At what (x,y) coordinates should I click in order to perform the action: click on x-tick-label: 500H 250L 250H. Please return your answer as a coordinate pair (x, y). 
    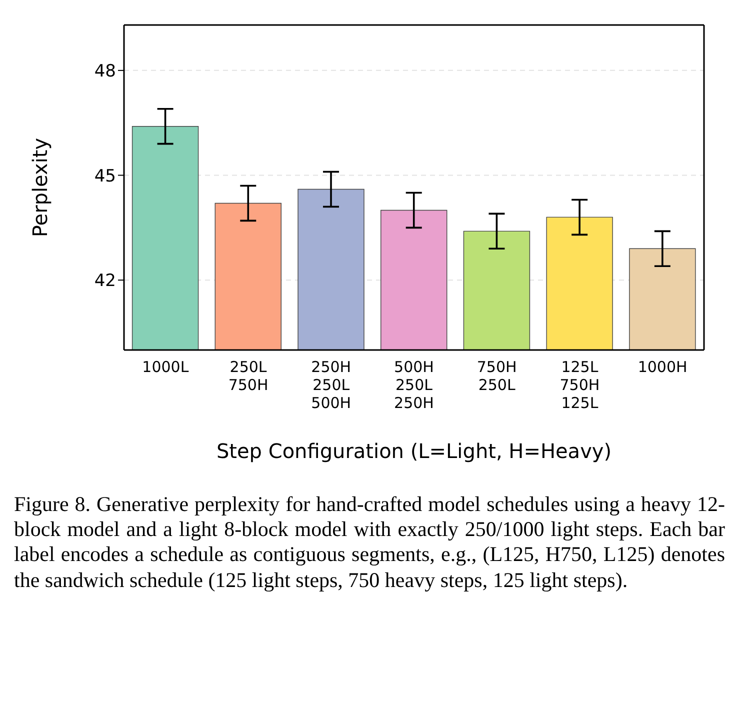
    Looking at the image, I should click on (414, 385).